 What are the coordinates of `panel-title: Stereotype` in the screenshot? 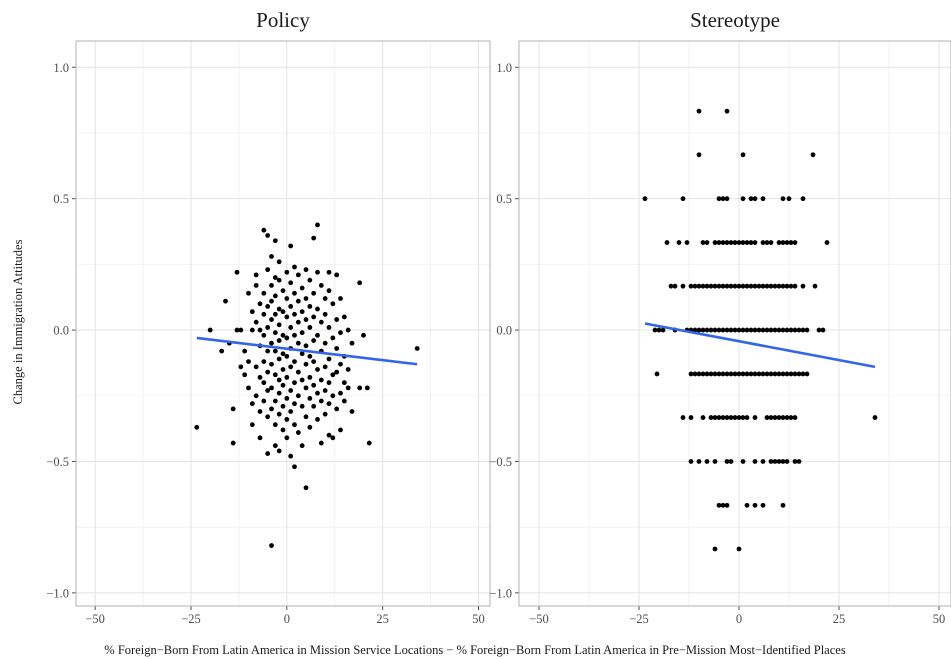 It's located at (735, 20).